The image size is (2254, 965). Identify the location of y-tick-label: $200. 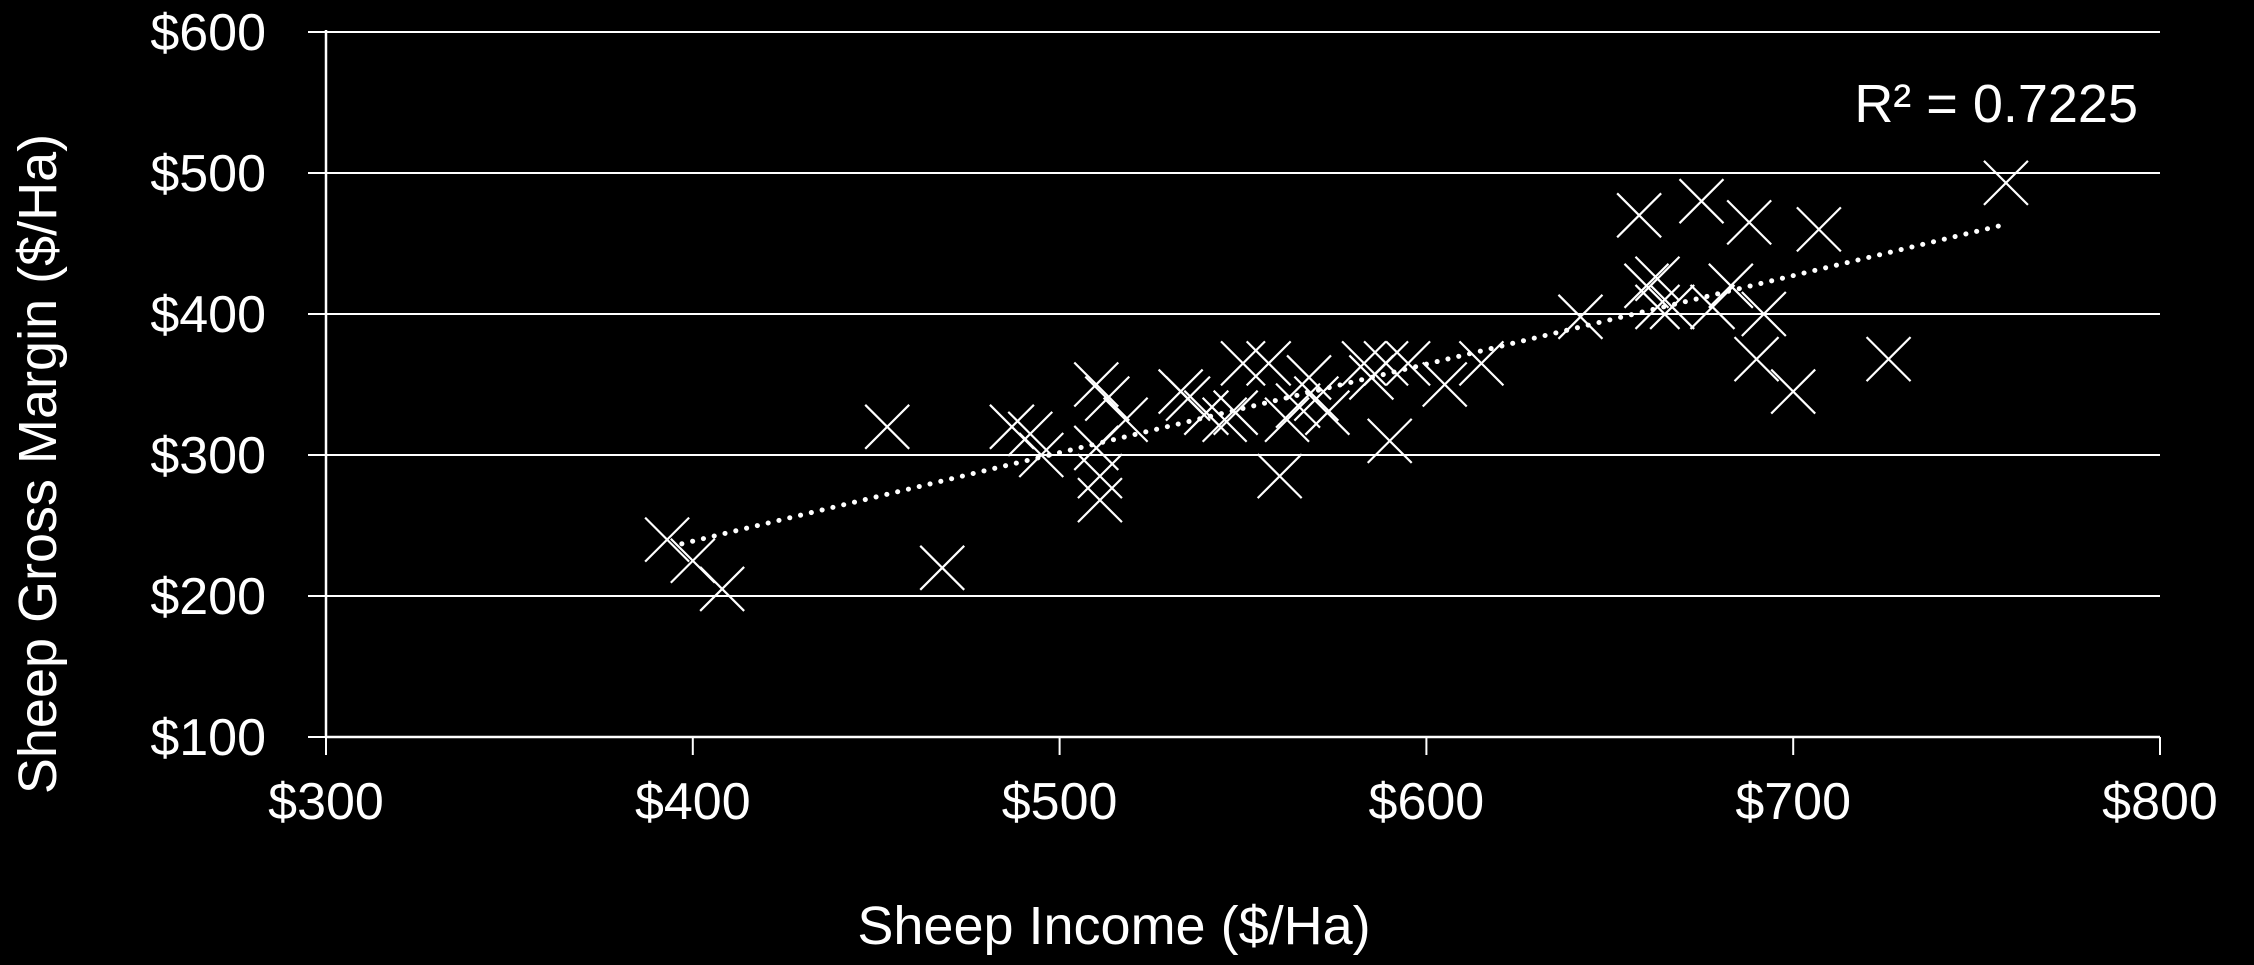
(208, 597).